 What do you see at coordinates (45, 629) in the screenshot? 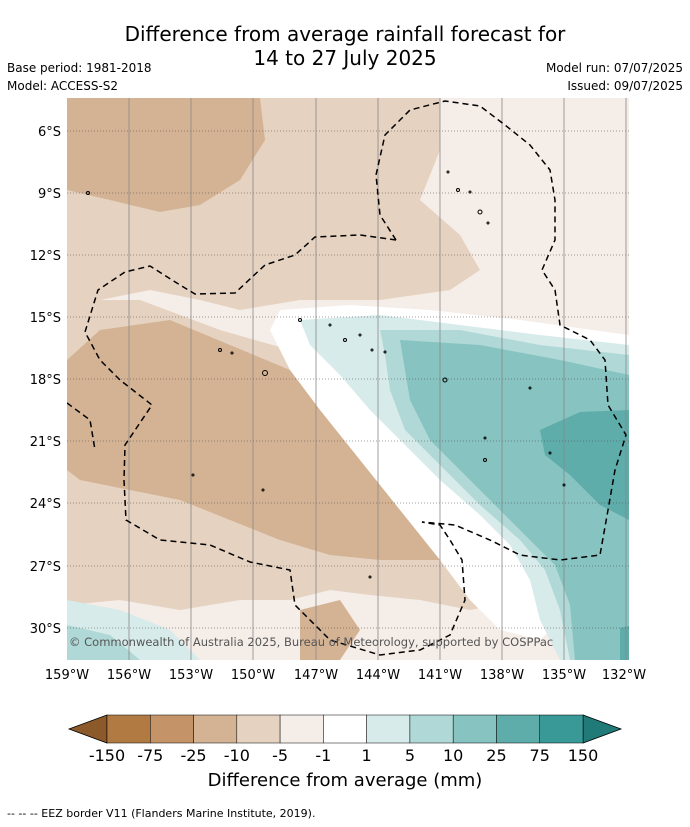
I see `lat-label: 30°S` at bounding box center [45, 629].